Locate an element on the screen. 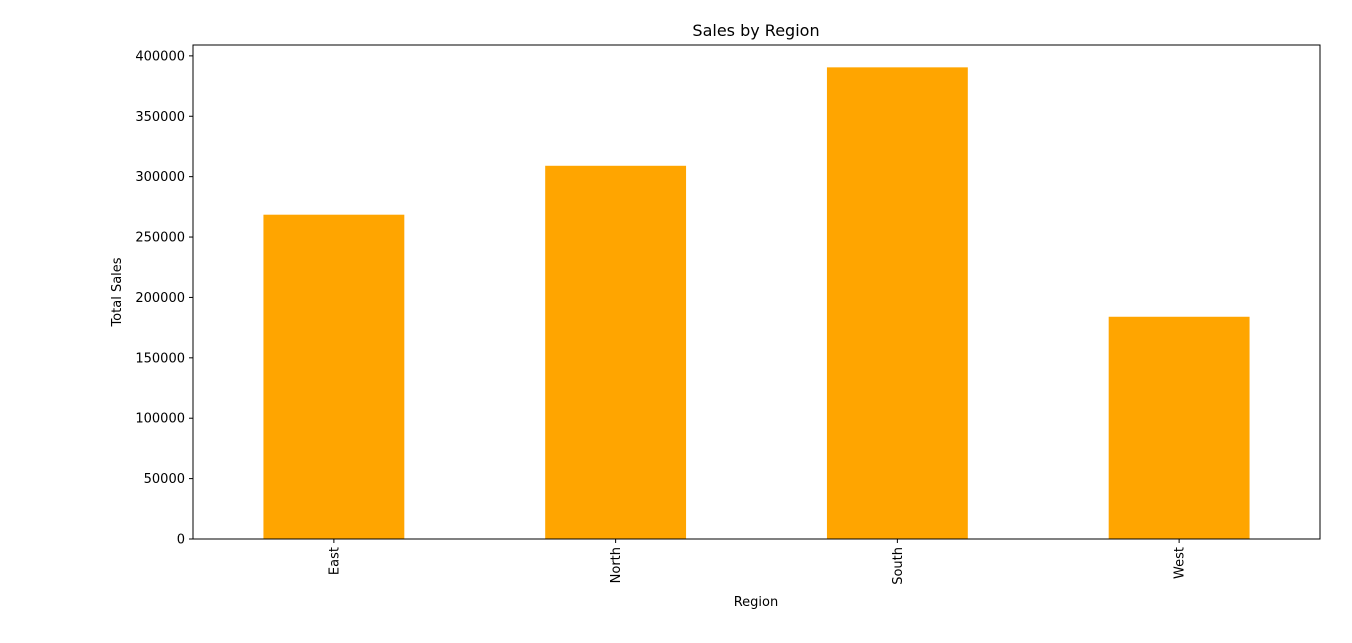 This screenshot has width=1352, height=643. y-tick-label: 200000 is located at coordinates (160, 298).